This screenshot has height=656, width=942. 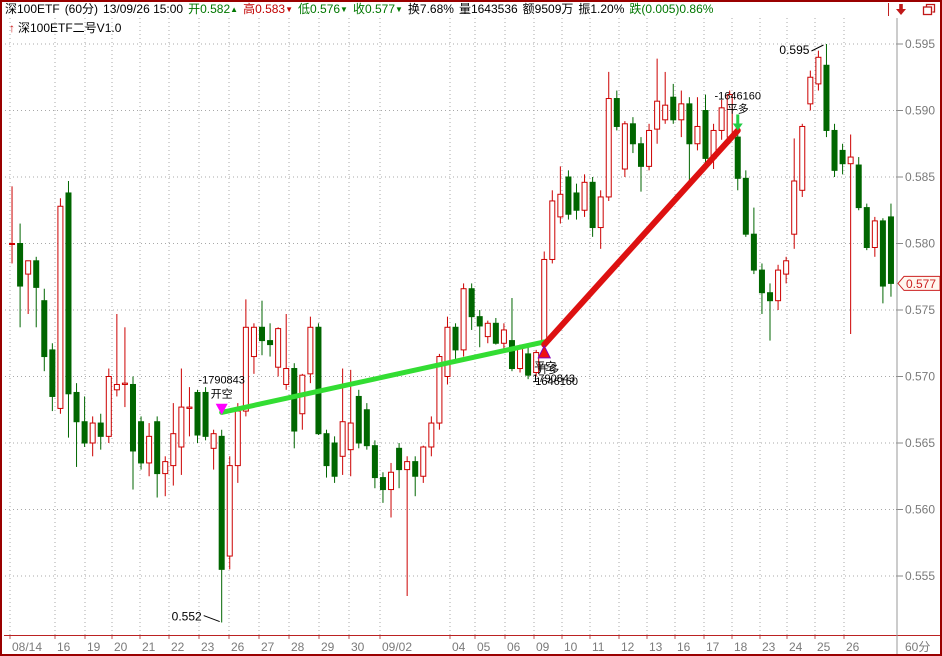 I want to click on titlebar-divider, so click(x=888, y=9).